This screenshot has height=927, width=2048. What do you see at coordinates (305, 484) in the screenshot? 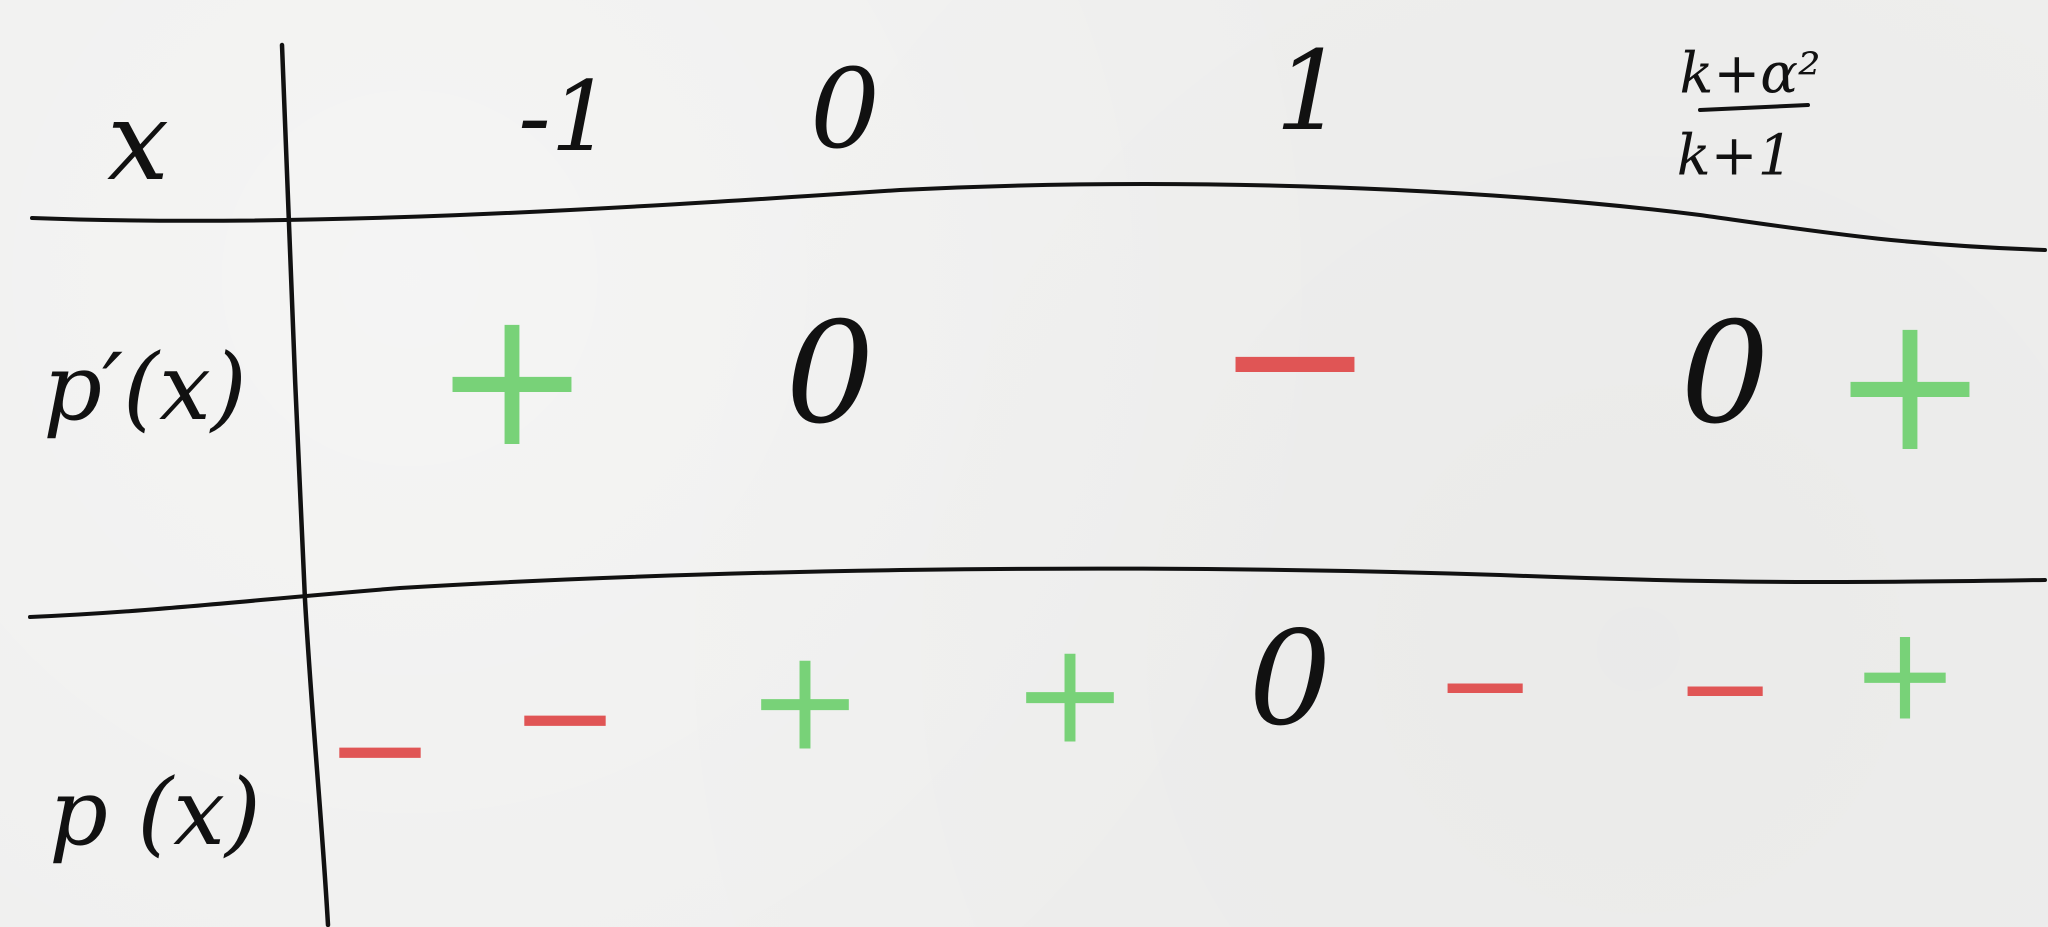
I see `vertical-divider-line` at bounding box center [305, 484].